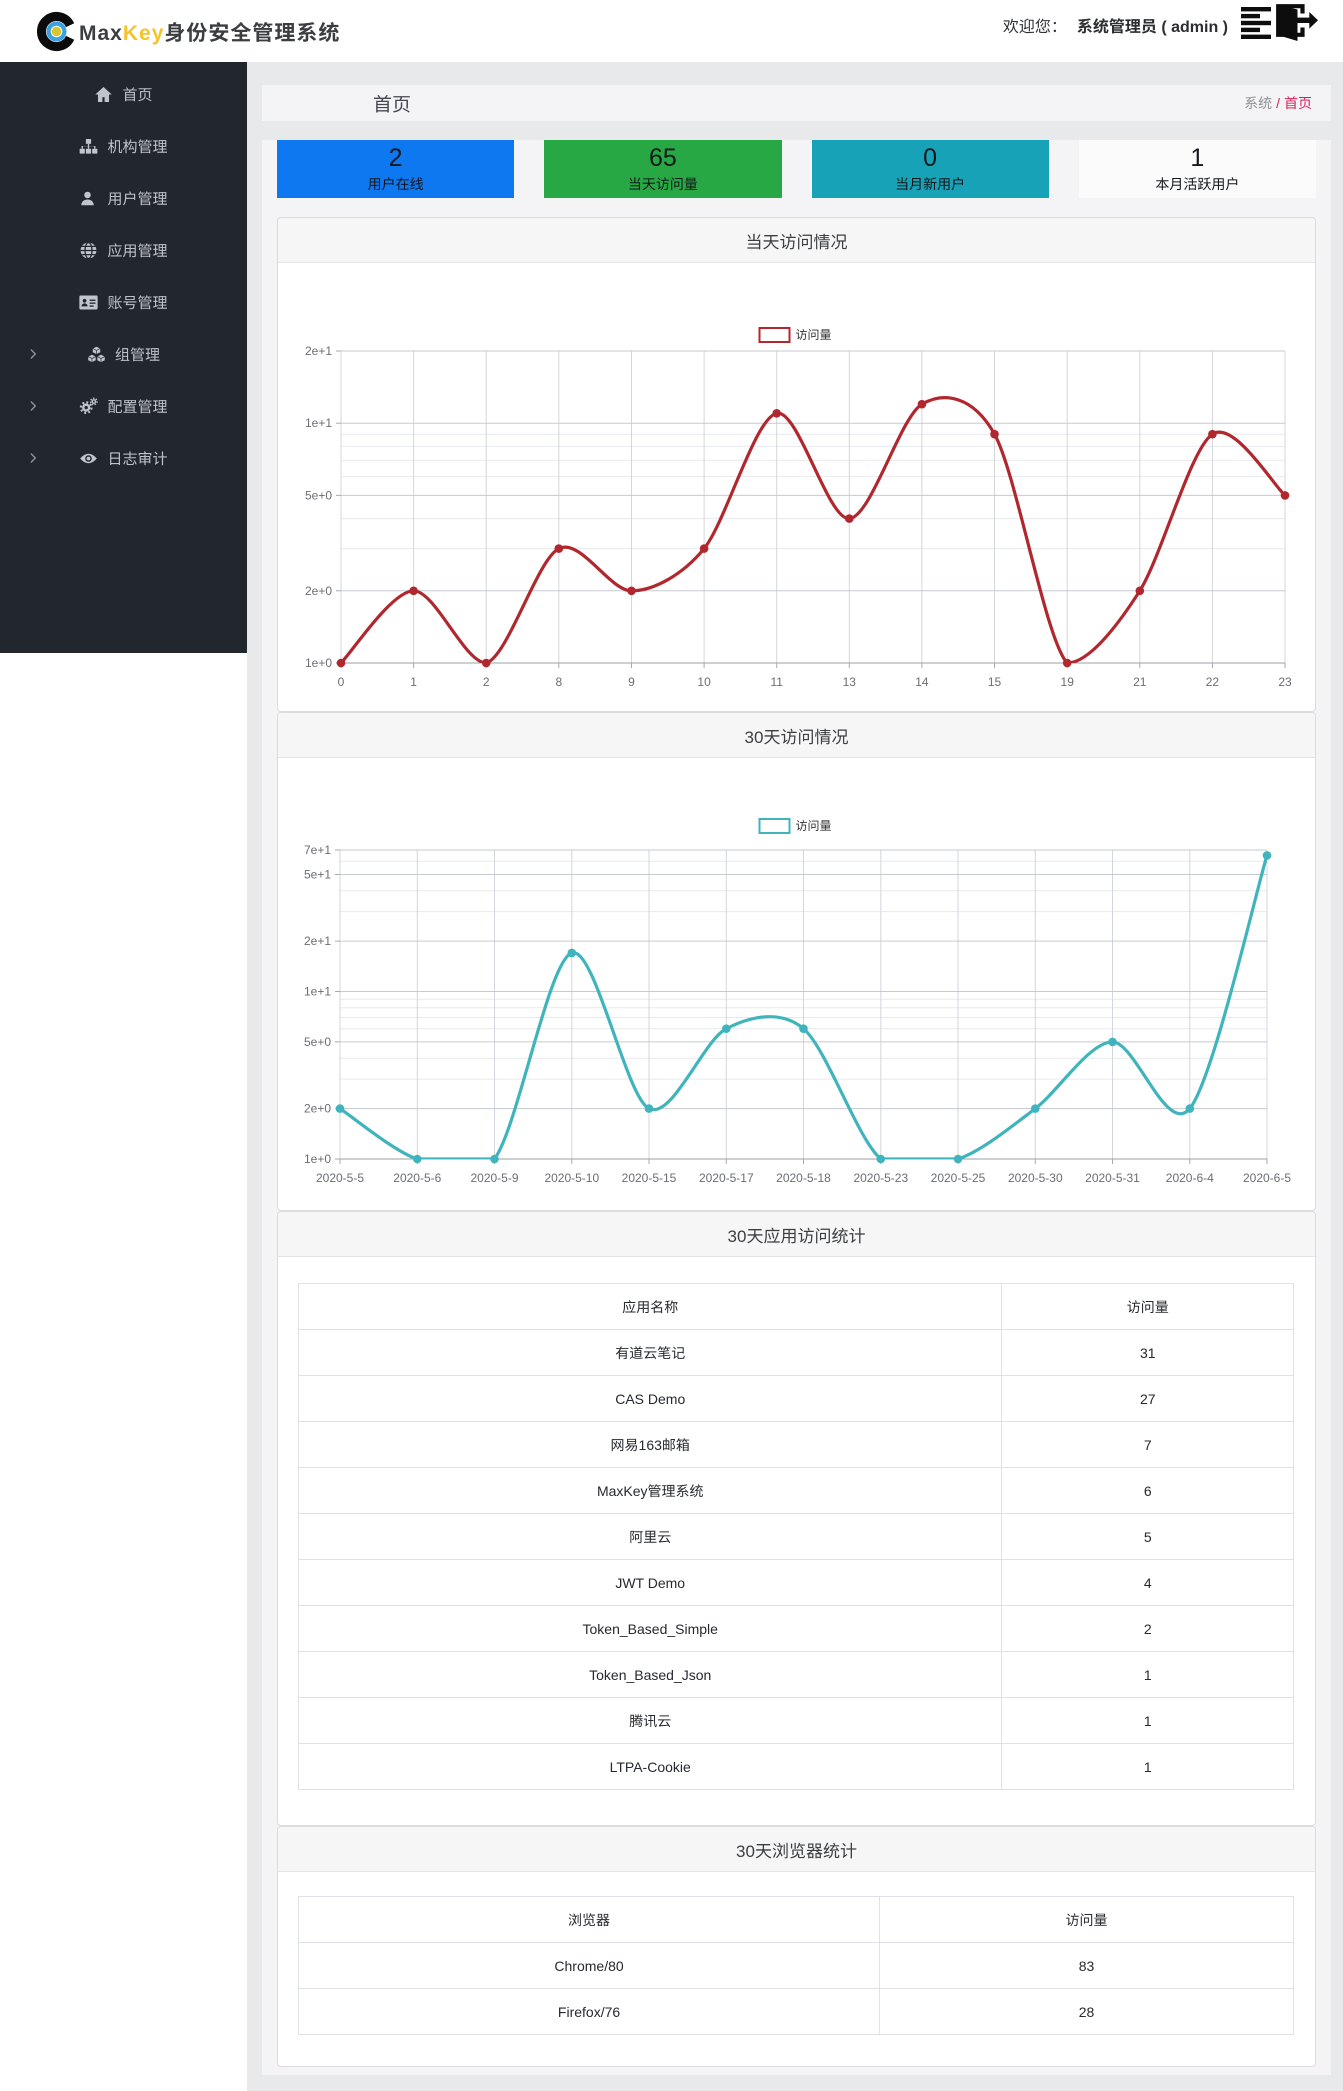 The width and height of the screenshot is (1343, 2091). I want to click on table-row: LTPA-Cookie 1, so click(795, 1766).